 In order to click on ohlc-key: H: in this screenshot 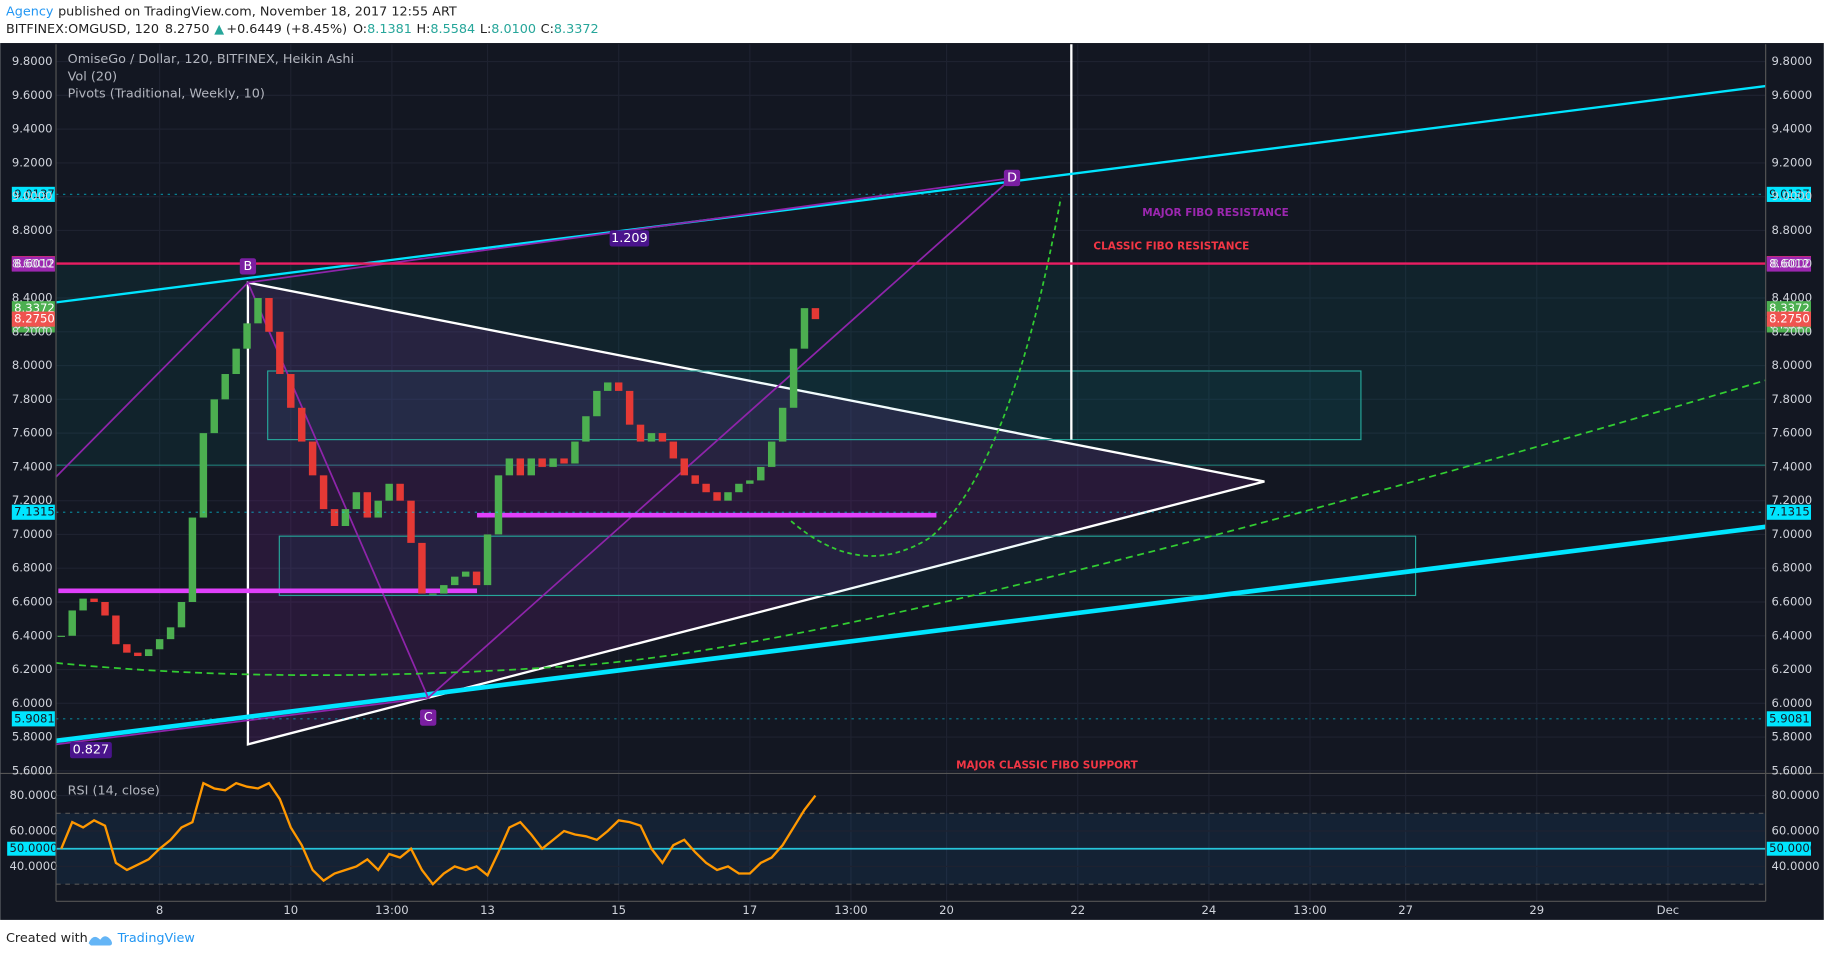, I will do `click(424, 29)`.